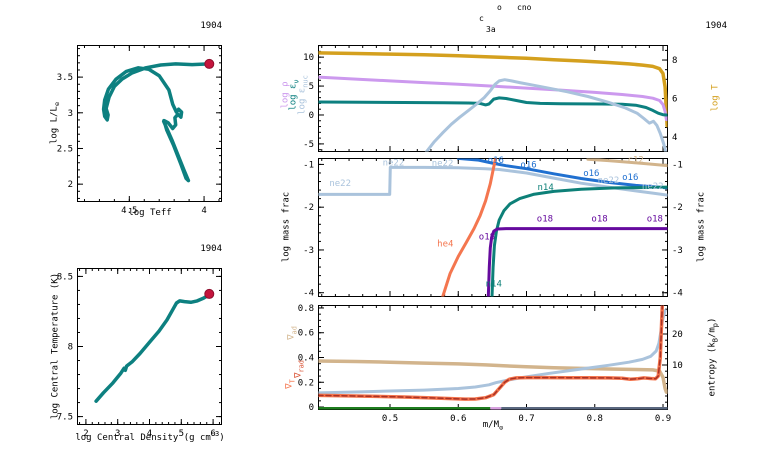 This screenshot has height=460, width=766. I want to click on y-tick-label: 0.8, so click(306, 309).